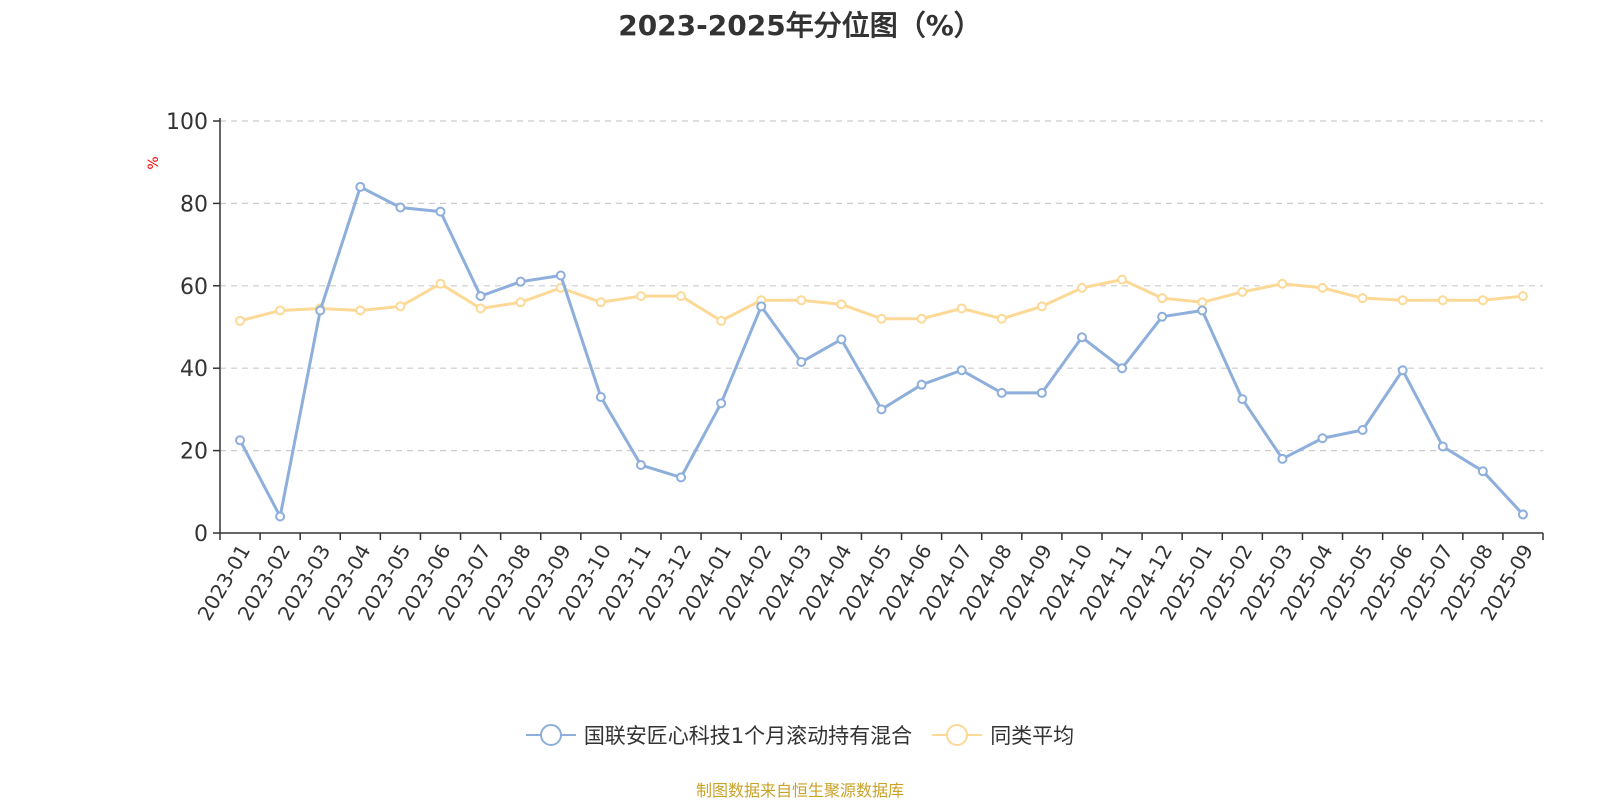  What do you see at coordinates (799, 790) in the screenshot?
I see `source-note: 制图数据来自恒生聚源数据库` at bounding box center [799, 790].